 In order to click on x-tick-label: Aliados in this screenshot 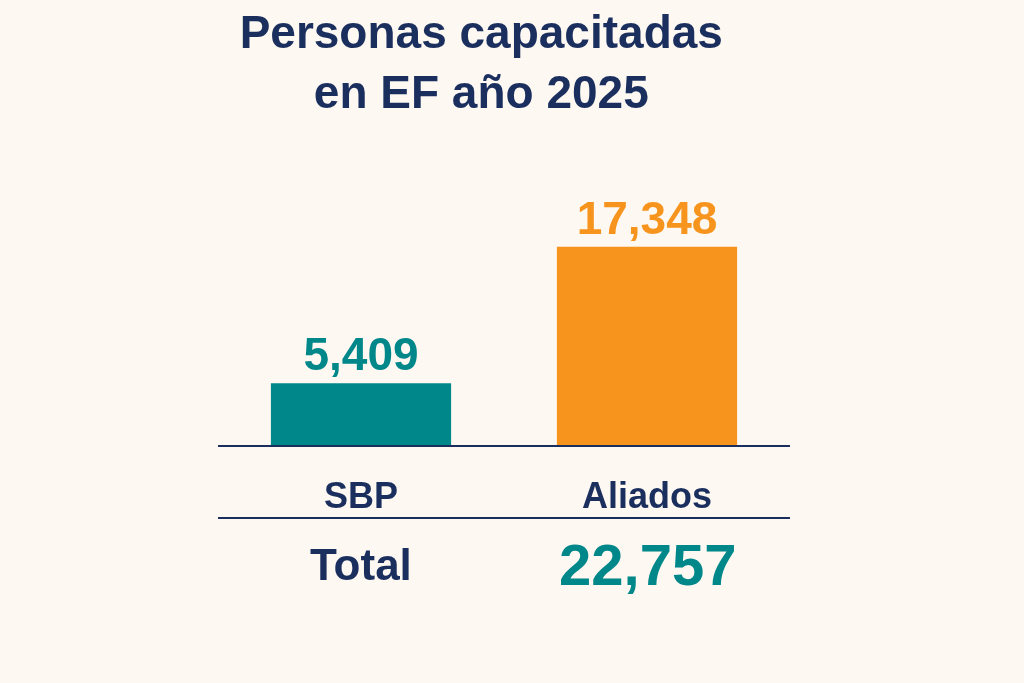, I will do `click(647, 496)`.